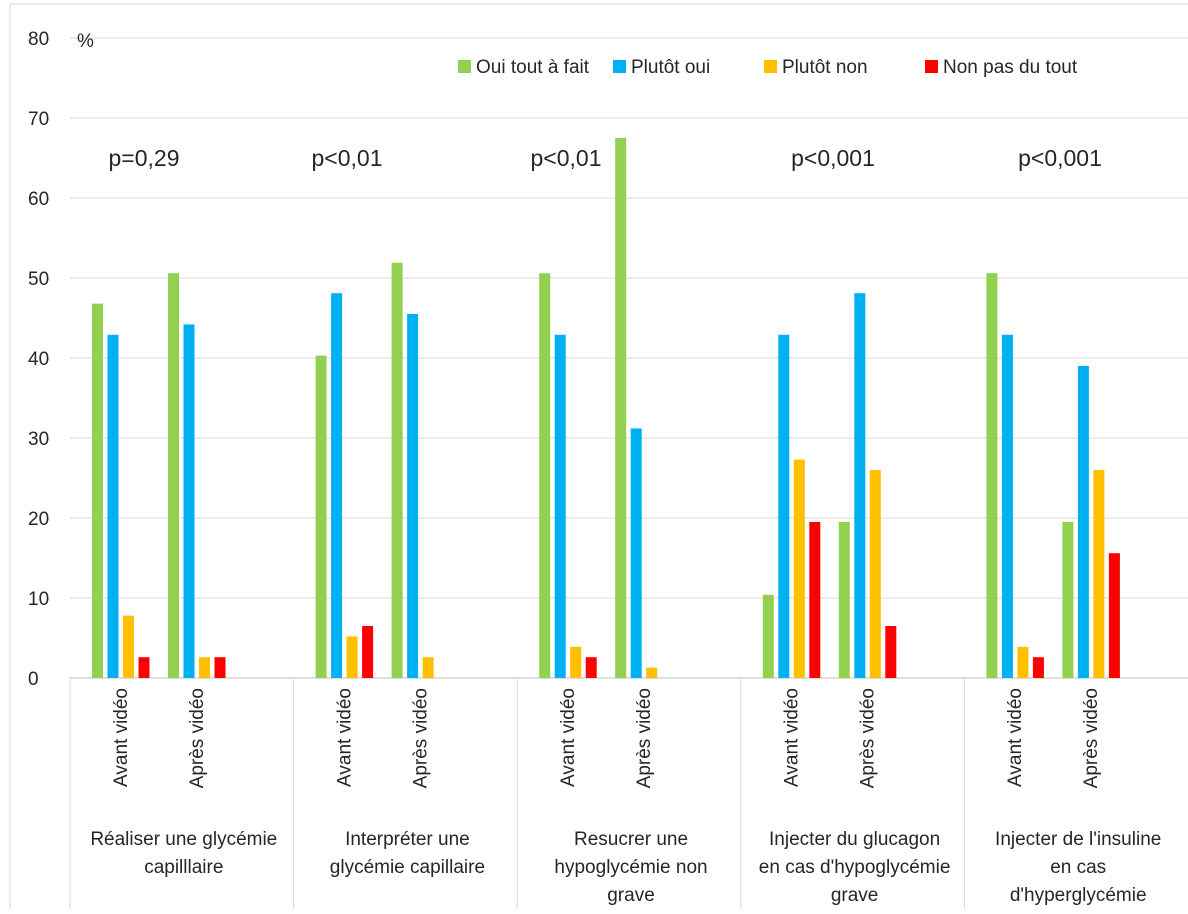  Describe the element at coordinates (670, 67) in the screenshot. I see `legend-label: Plutôt oui` at that location.